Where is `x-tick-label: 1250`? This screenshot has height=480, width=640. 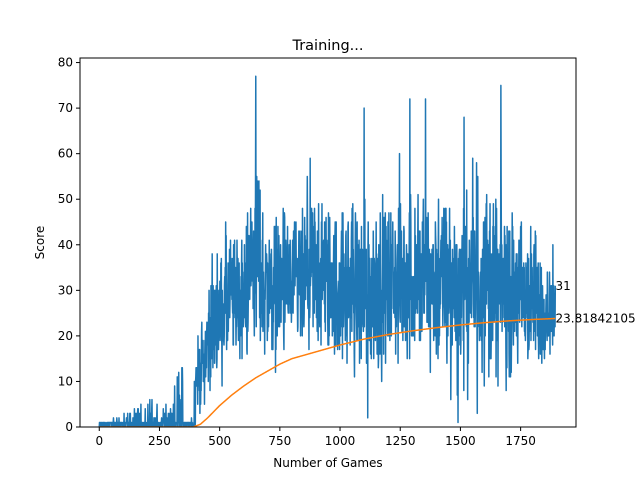
x-tick-label: 1250 is located at coordinates (400, 441).